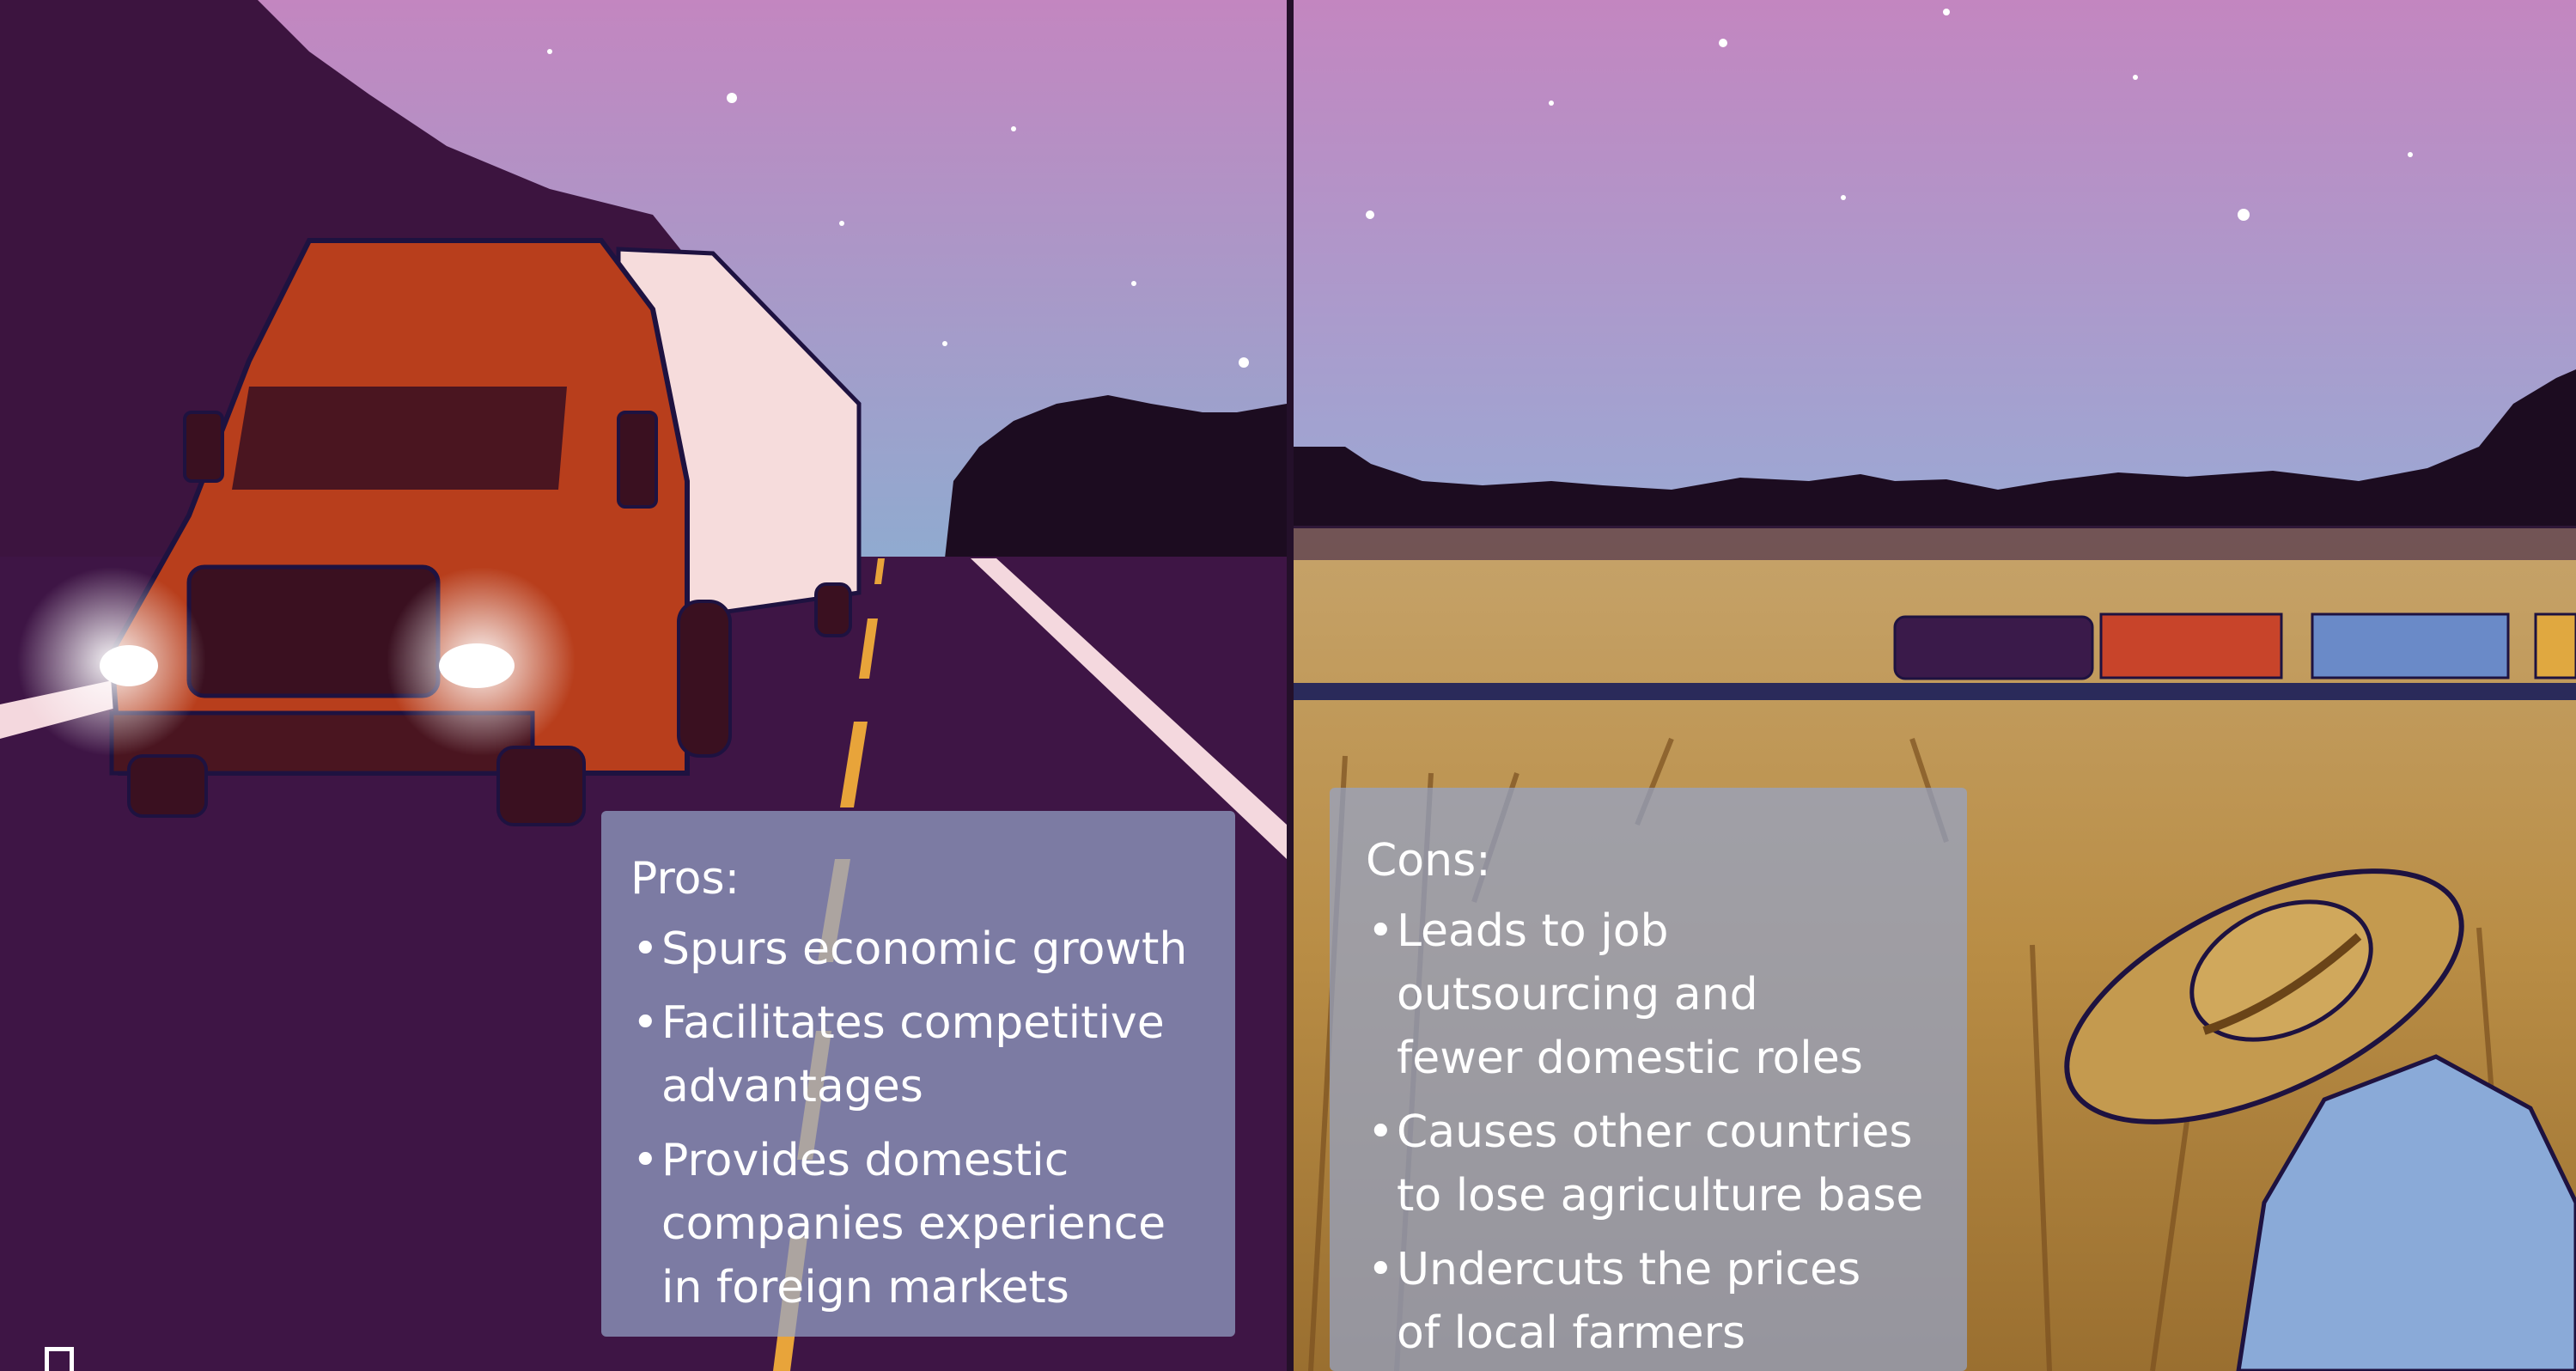 Image resolution: width=2576 pixels, height=1371 pixels. I want to click on train-car-red, so click(2191, 645).